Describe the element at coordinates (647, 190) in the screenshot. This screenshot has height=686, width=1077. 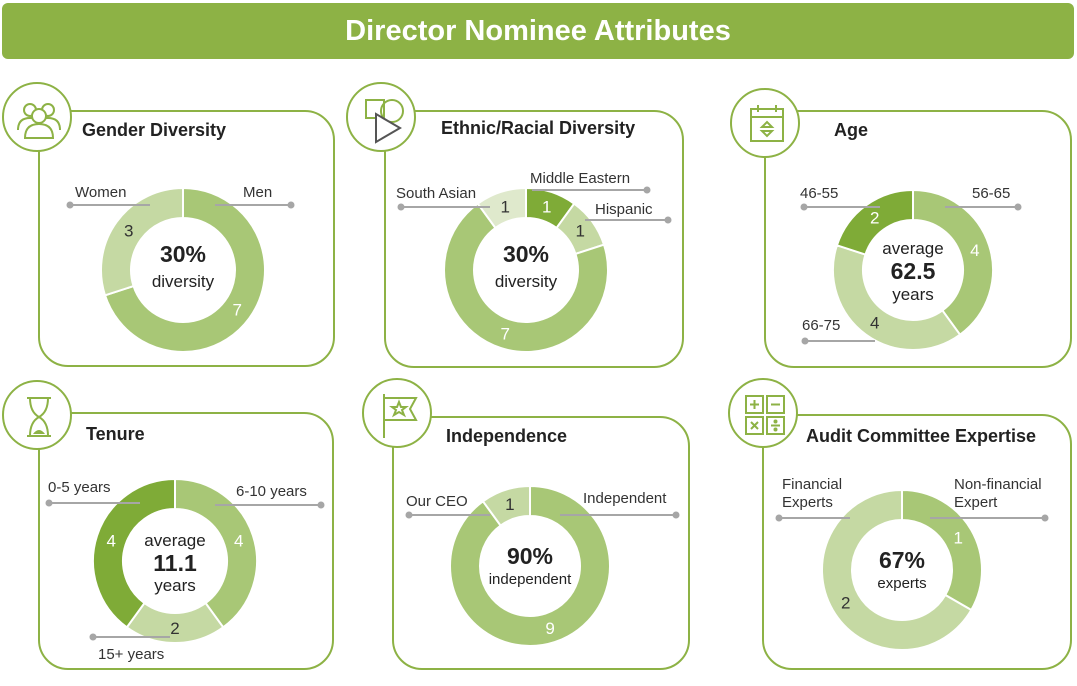
I see `leader-dot-middle-eastern` at that location.